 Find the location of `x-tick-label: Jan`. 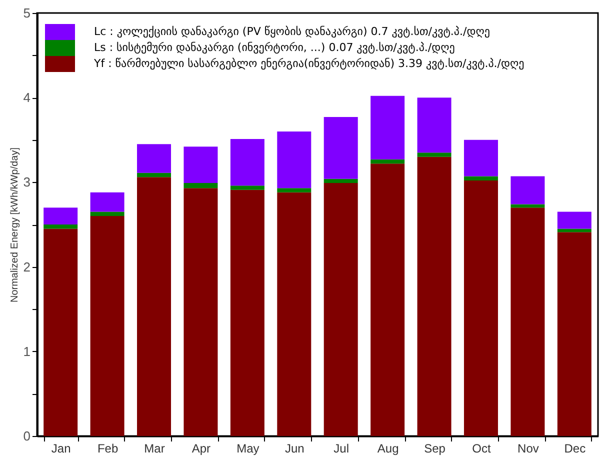

x-tick-label: Jan is located at coordinates (61, 449).